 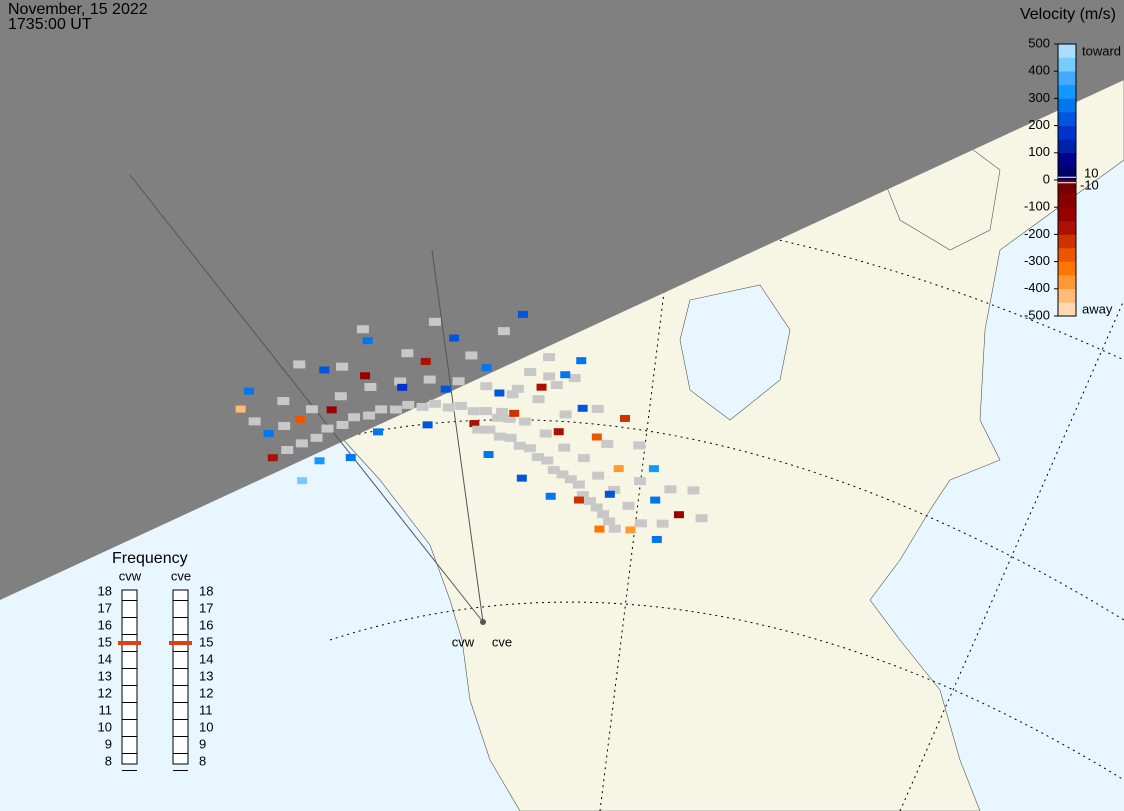 What do you see at coordinates (1039, 42) in the screenshot?
I see `colorbar-tick-label: 500` at bounding box center [1039, 42].